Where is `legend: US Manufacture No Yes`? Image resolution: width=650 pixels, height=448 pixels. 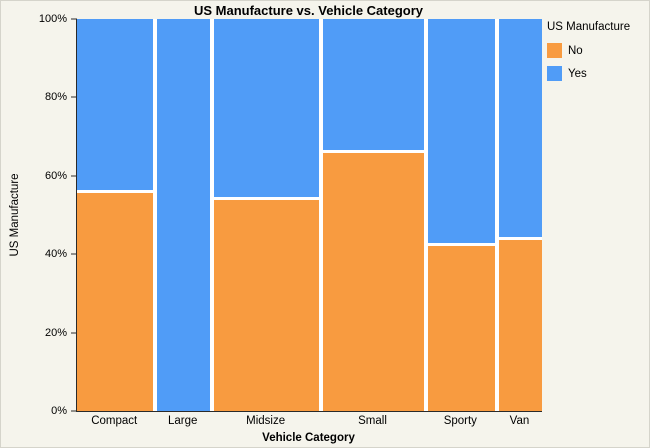
legend: US Manufacture No Yes is located at coordinates (597, 55).